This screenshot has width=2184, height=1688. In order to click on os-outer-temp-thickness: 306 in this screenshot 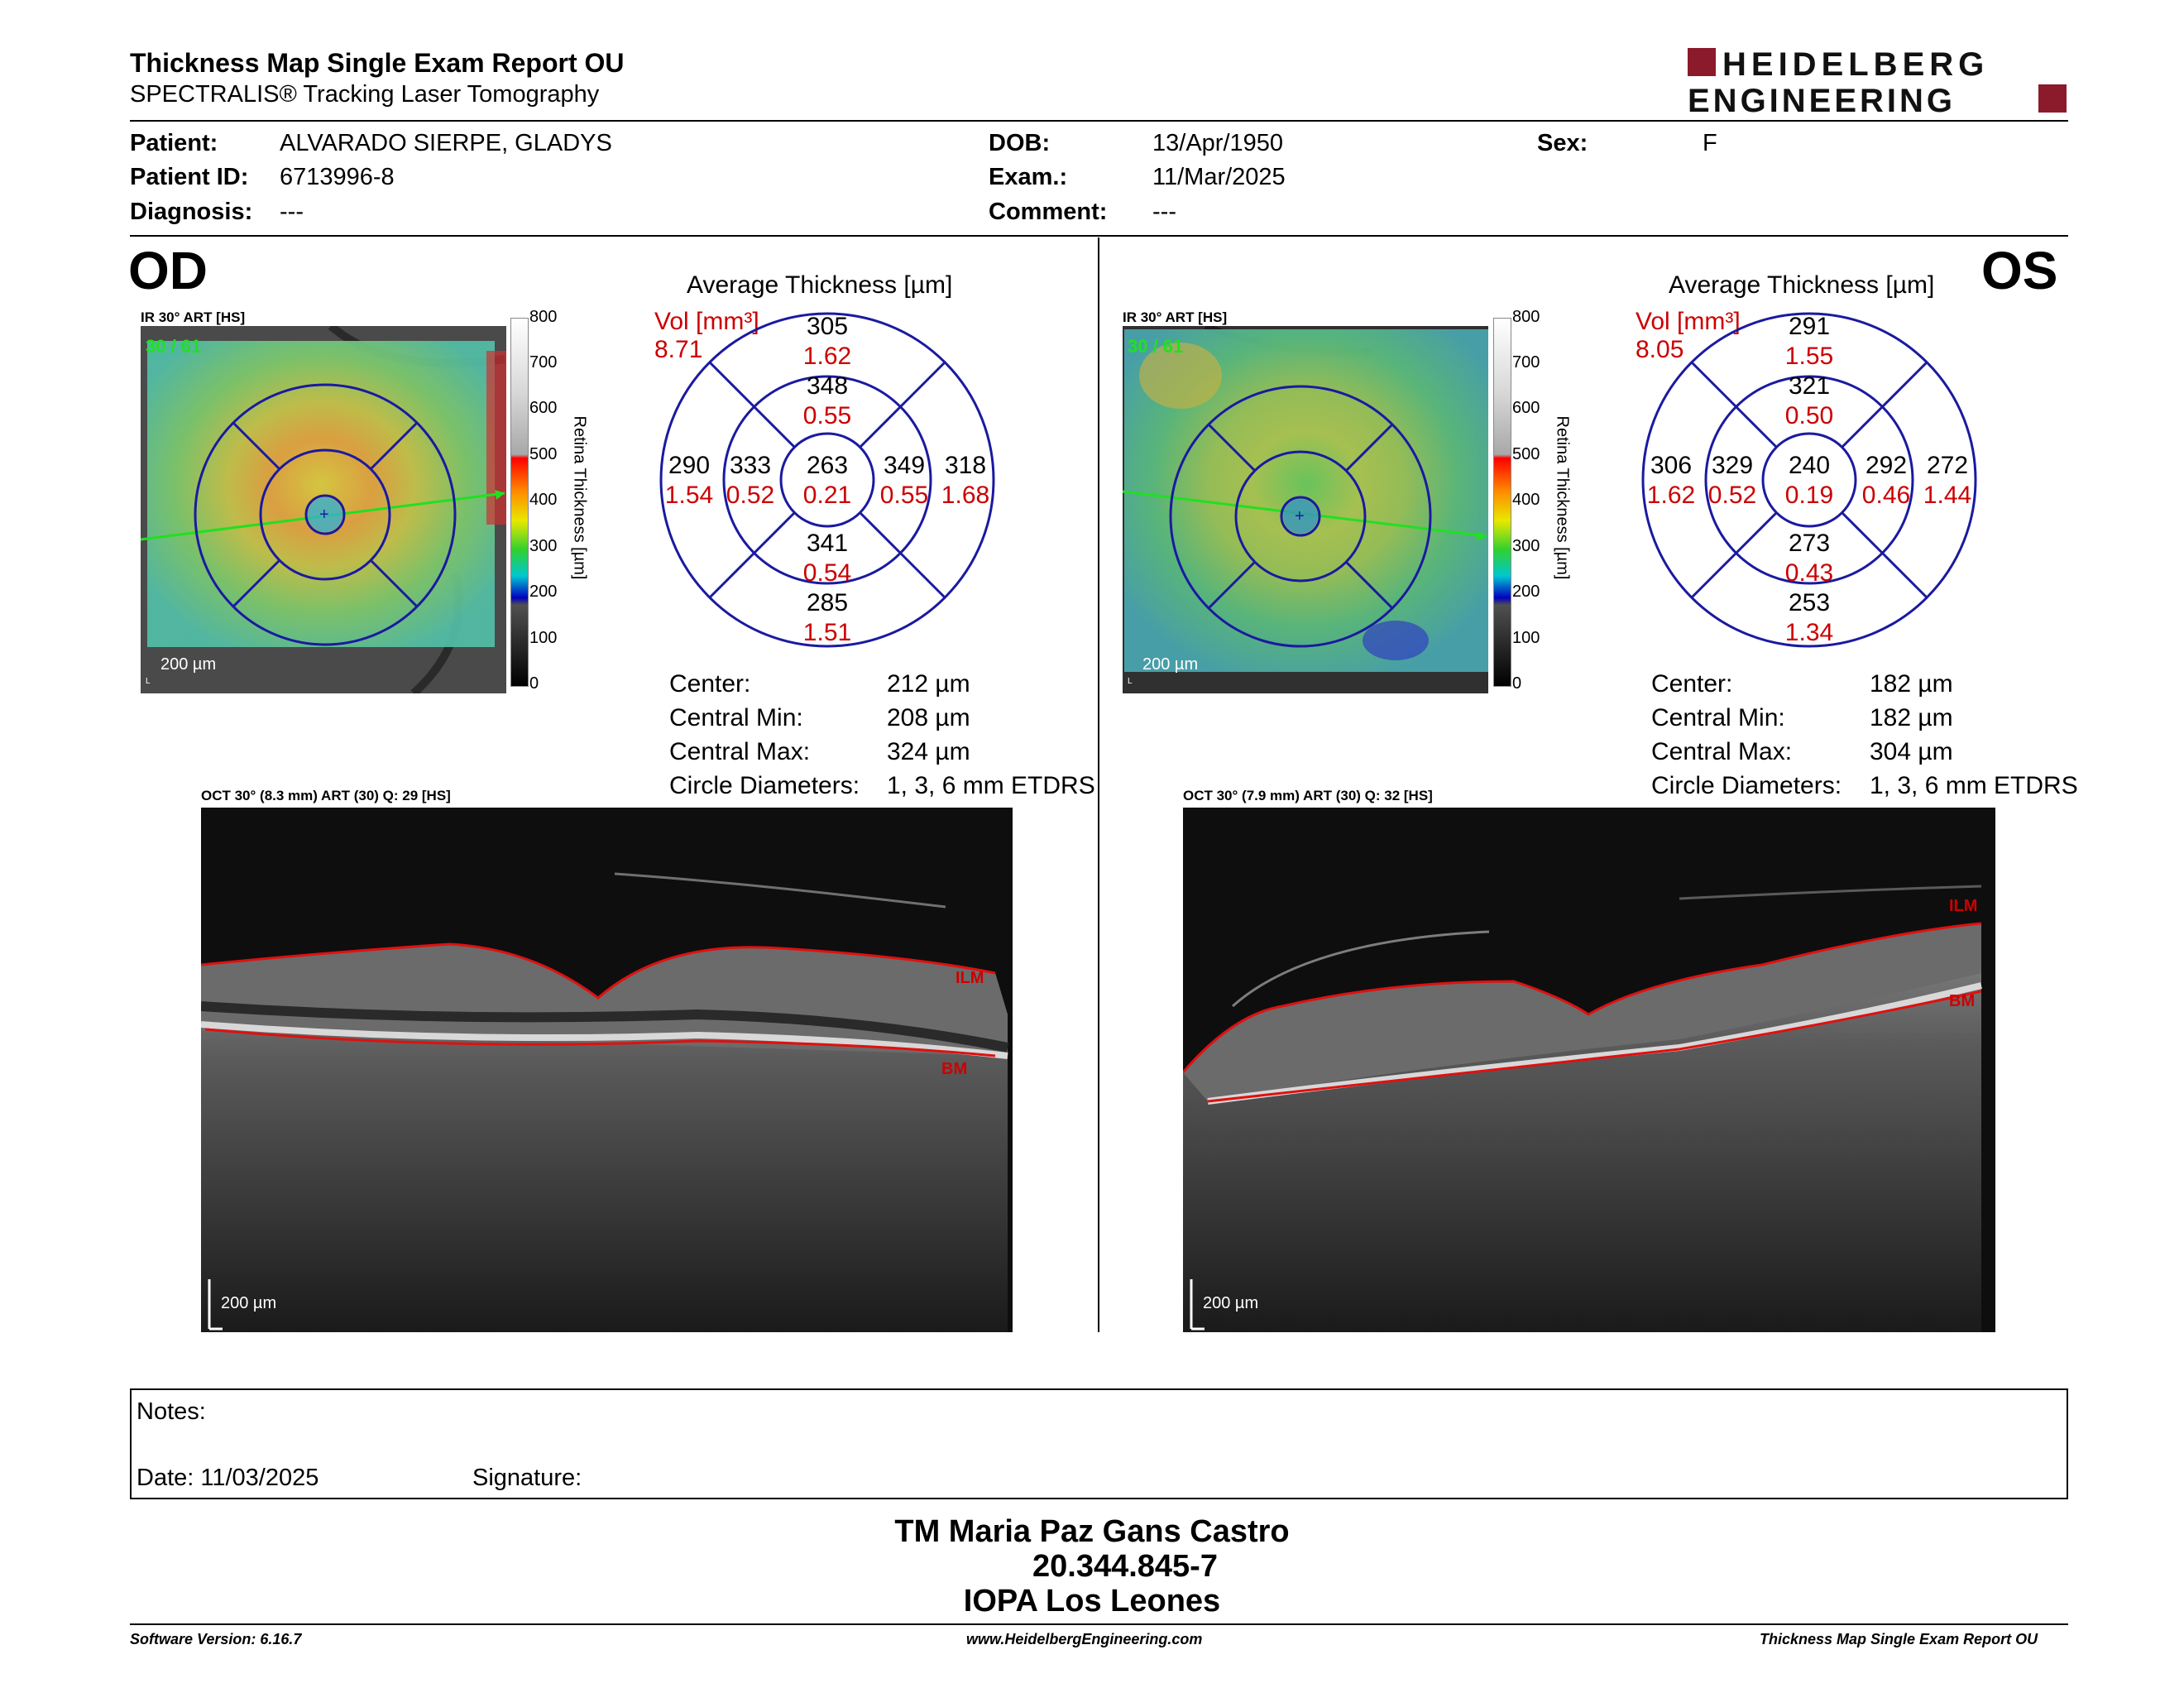, I will do `click(1671, 465)`.